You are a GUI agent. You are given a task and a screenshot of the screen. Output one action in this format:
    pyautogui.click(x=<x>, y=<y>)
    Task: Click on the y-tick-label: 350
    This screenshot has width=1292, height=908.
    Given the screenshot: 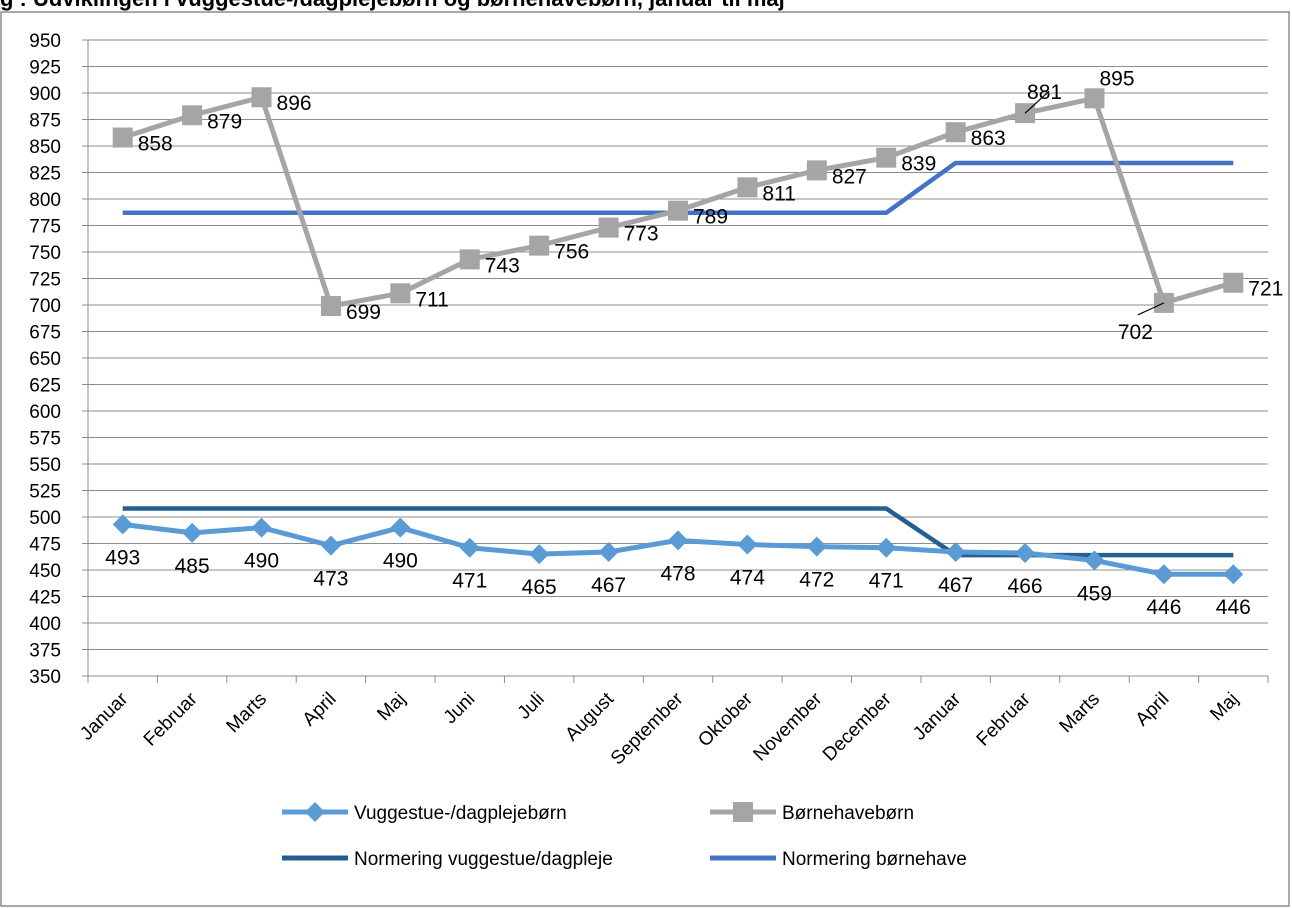 What is the action you would take?
    pyautogui.click(x=45, y=677)
    